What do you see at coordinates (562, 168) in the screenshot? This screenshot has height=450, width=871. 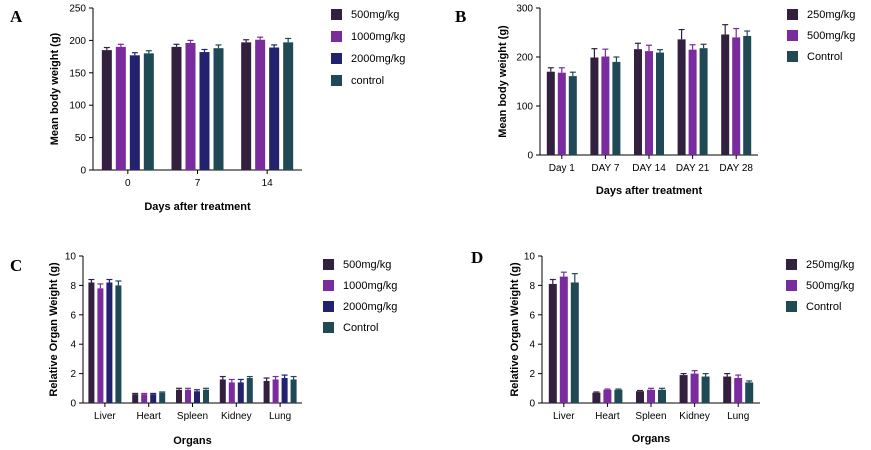 I see `x-tick-label: Day 1` at bounding box center [562, 168].